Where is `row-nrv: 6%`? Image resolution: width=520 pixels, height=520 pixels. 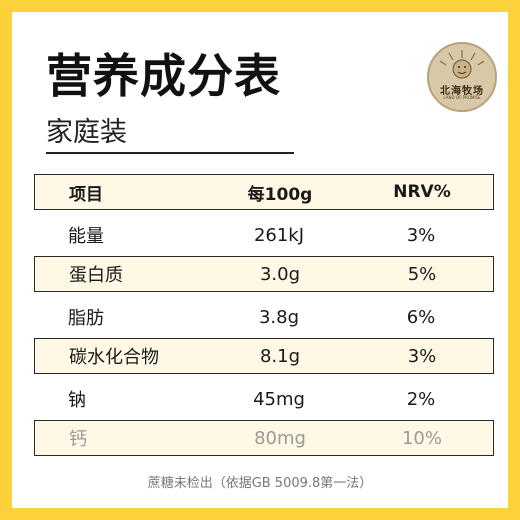 row-nrv: 6% is located at coordinates (421, 317).